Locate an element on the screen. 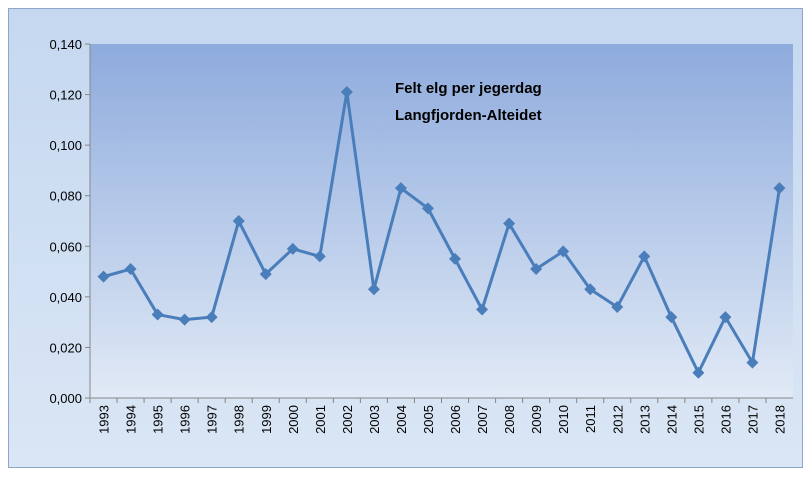 This screenshot has height=483, width=811. x-tick-label: 1998 is located at coordinates (239, 419).